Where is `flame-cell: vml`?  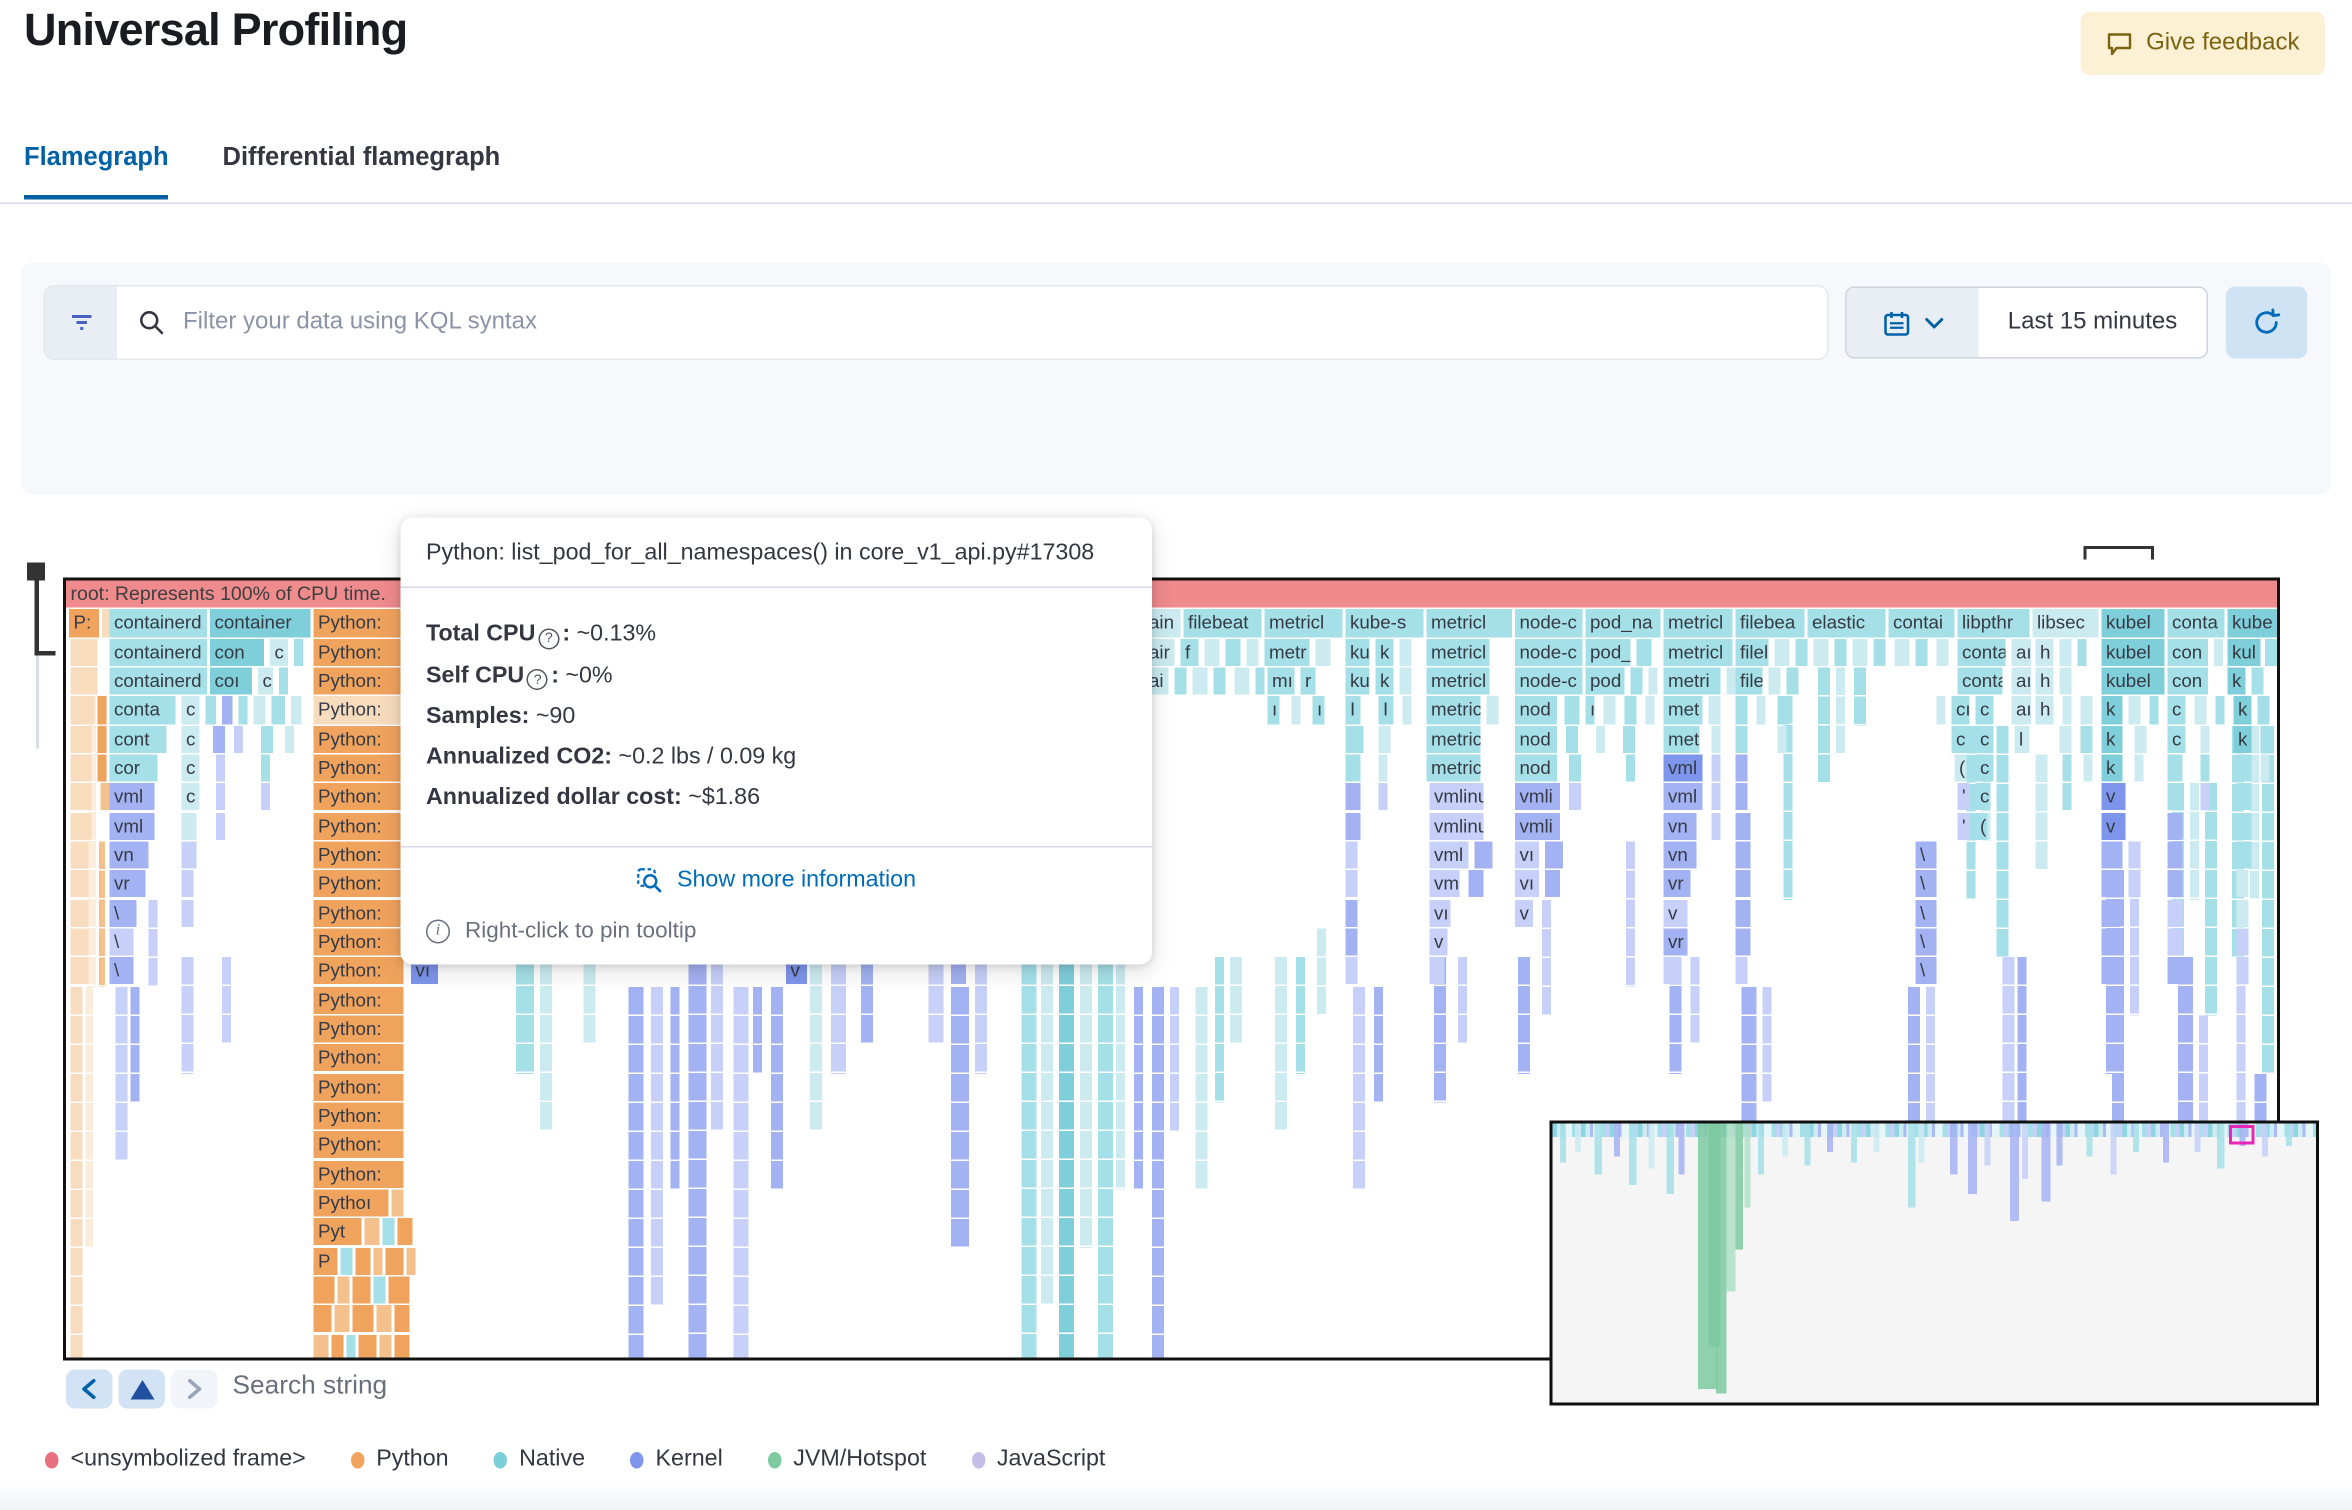 flame-cell: vml is located at coordinates (132, 826).